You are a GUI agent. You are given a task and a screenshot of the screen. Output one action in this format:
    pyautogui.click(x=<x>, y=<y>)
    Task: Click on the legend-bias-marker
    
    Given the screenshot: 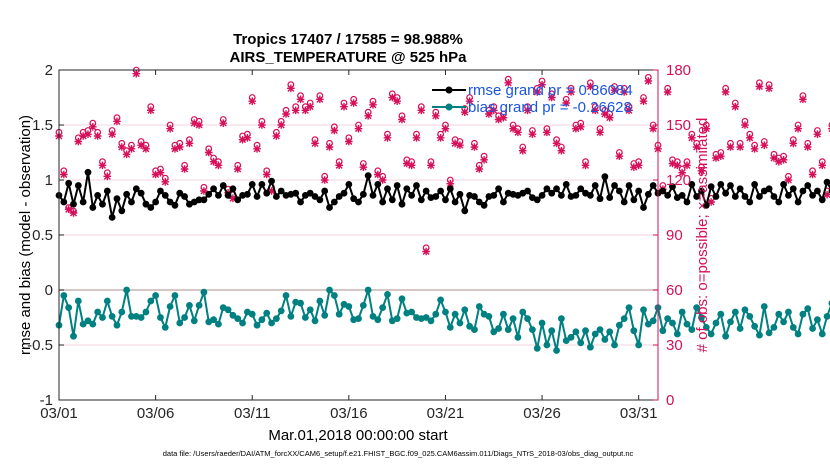 What is the action you would take?
    pyautogui.click(x=449, y=107)
    